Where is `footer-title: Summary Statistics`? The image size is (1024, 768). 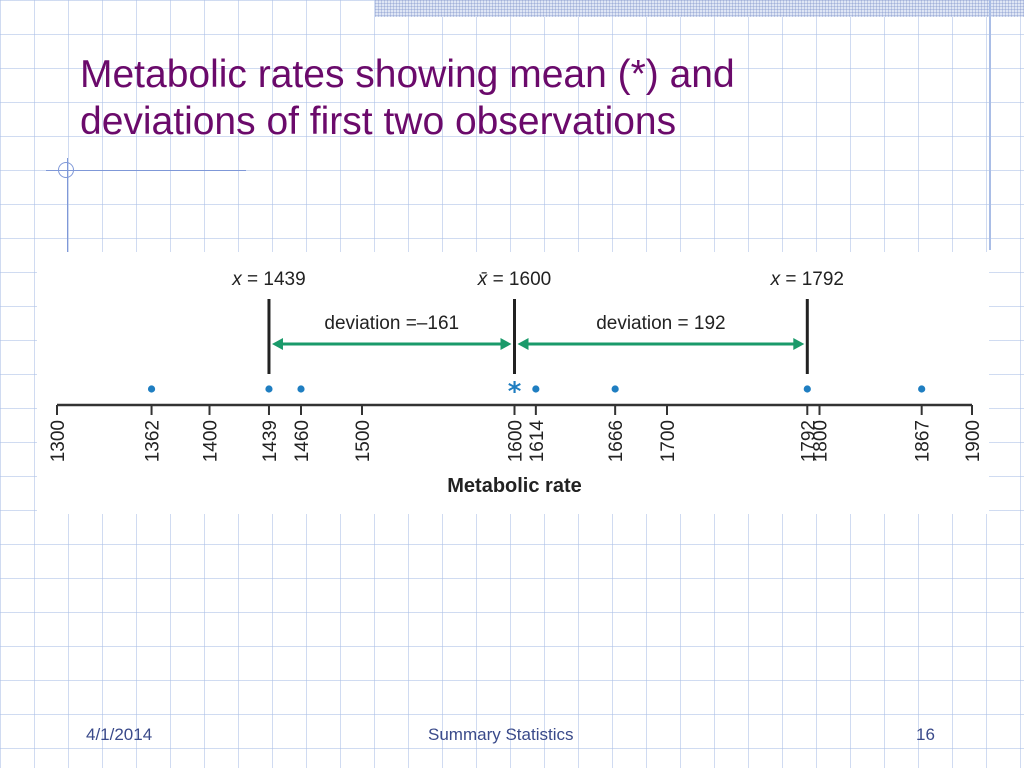 footer-title: Summary Statistics is located at coordinates (501, 734).